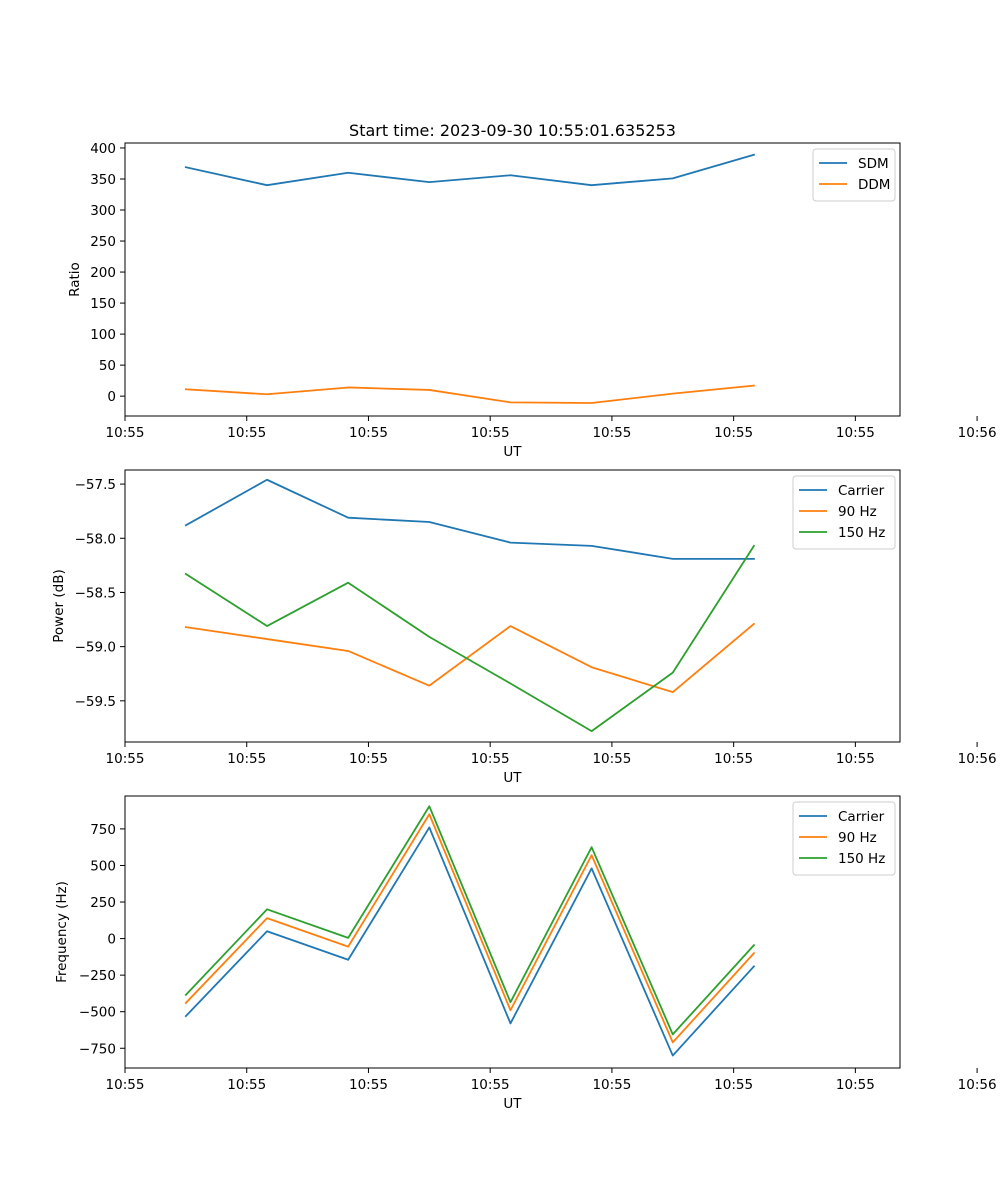  I want to click on y-axis-label: Frequency (Hz), so click(62, 932).